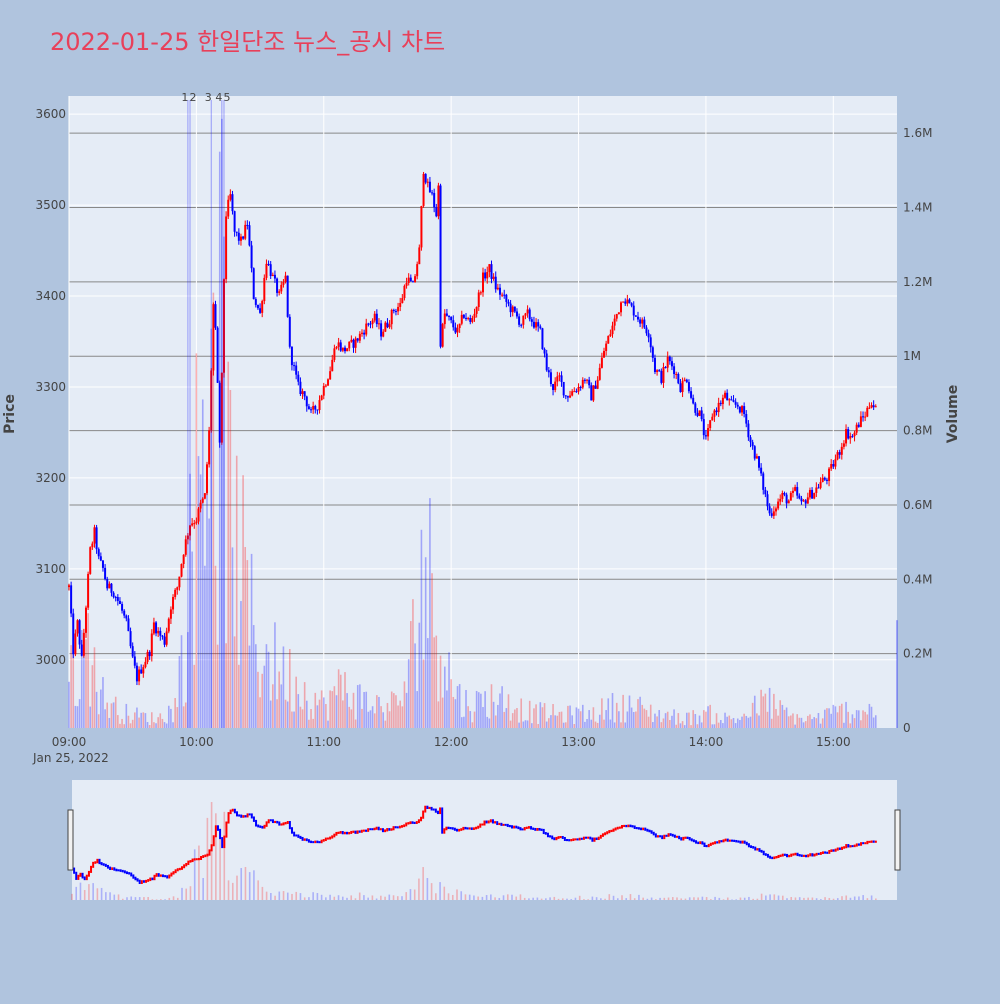 This screenshot has width=1000, height=1004. Describe the element at coordinates (484, 840) in the screenshot. I see `range-slider-area` at that location.